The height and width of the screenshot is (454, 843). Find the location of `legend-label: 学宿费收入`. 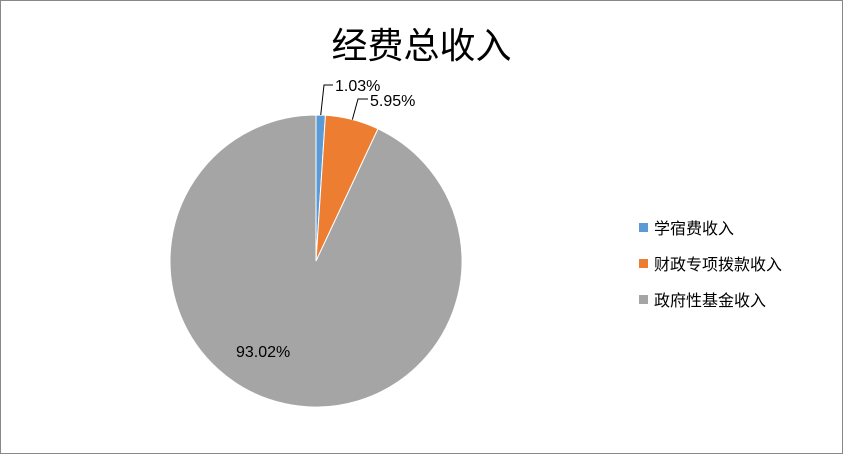

legend-label: 学宿费收入 is located at coordinates (694, 228).